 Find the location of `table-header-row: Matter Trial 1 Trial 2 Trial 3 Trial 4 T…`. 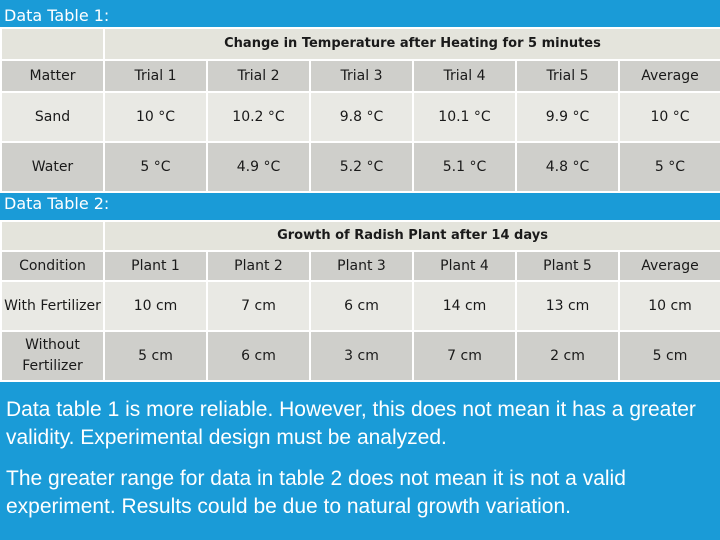

table-header-row: Matter Trial 1 Trial 2 Trial 3 Trial 4 T… is located at coordinates (360, 76).